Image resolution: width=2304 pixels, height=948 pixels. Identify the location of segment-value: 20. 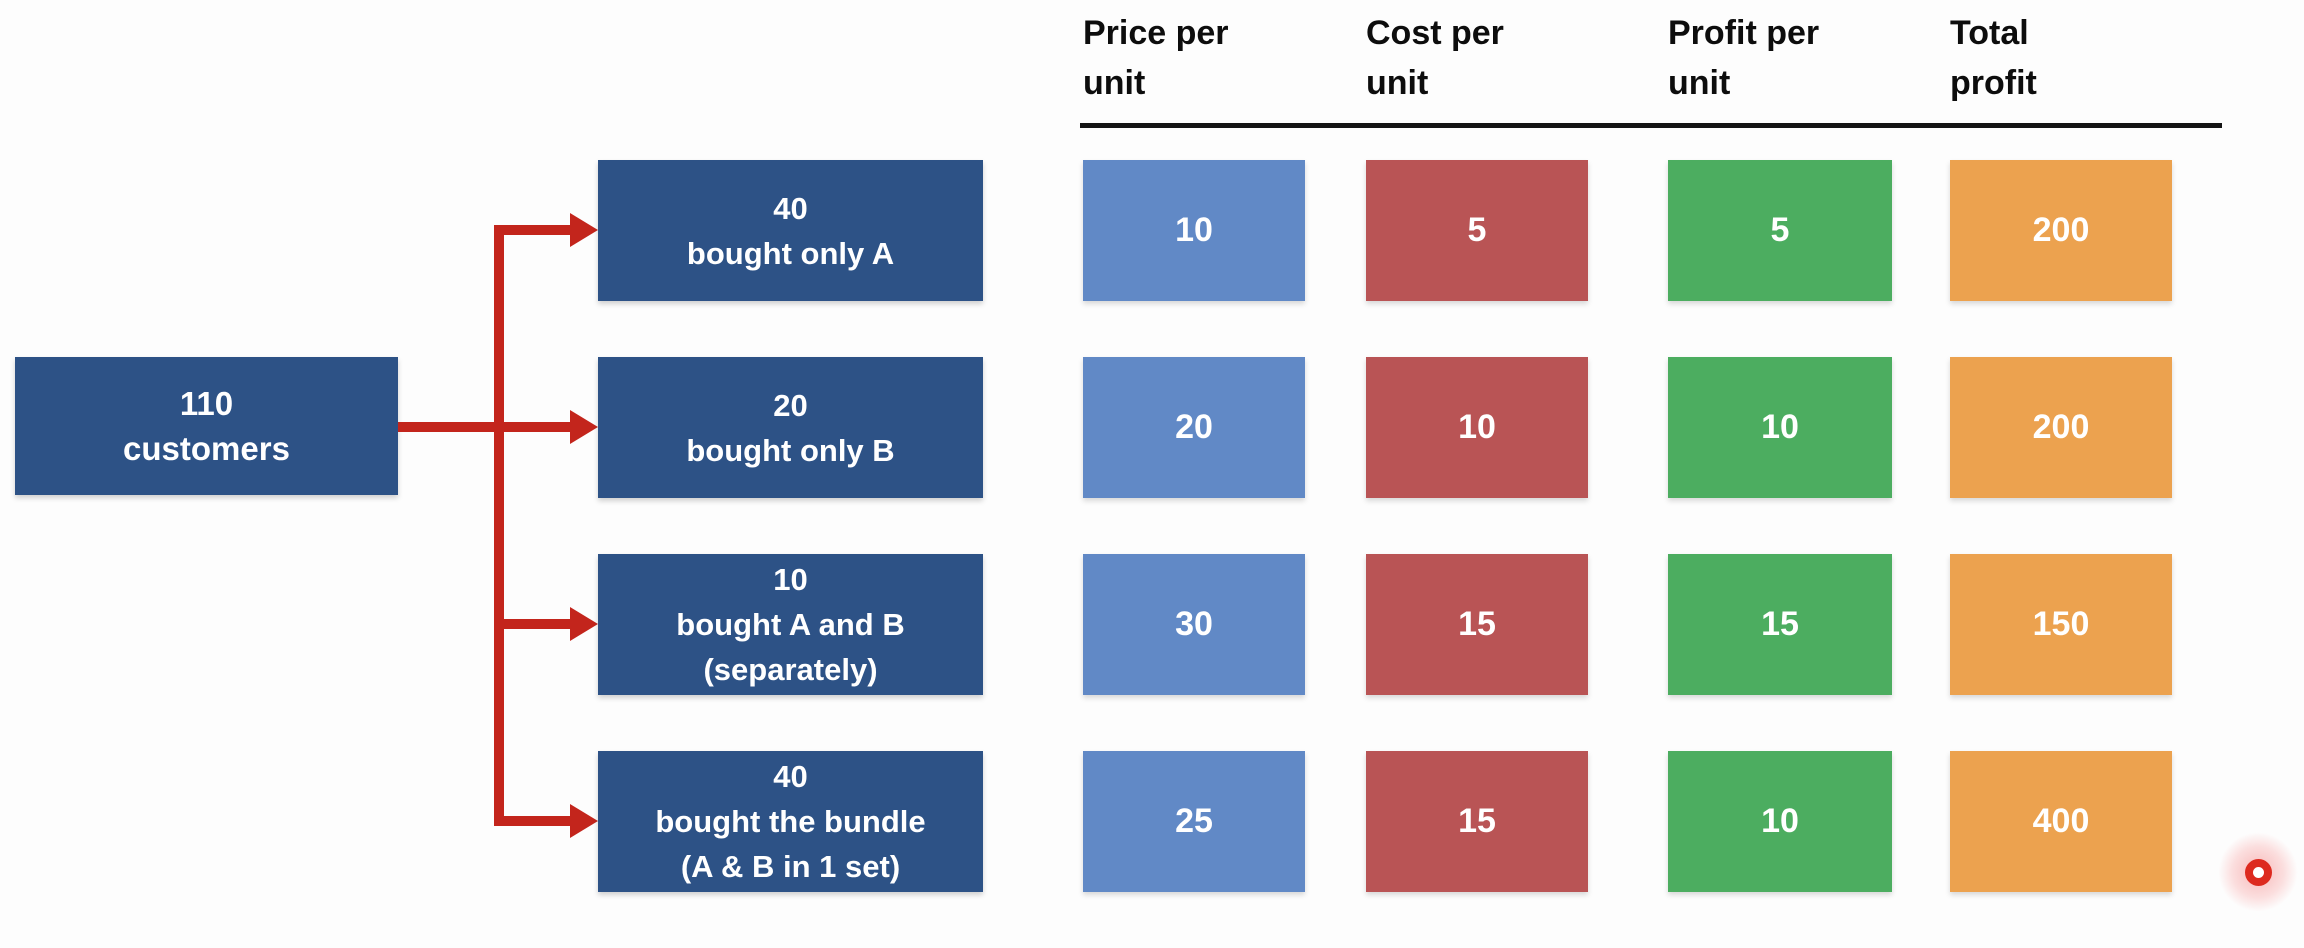
(790, 405).